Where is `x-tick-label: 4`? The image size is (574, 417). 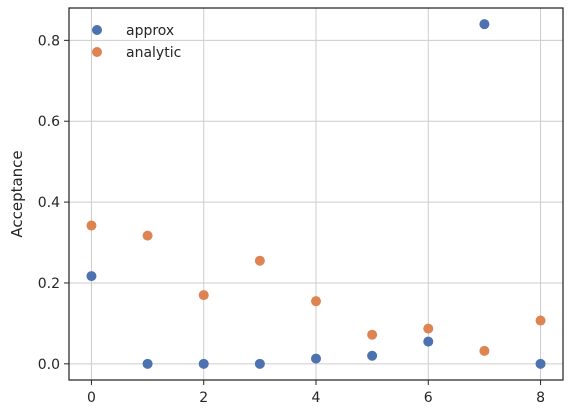 x-tick-label: 4 is located at coordinates (316, 398).